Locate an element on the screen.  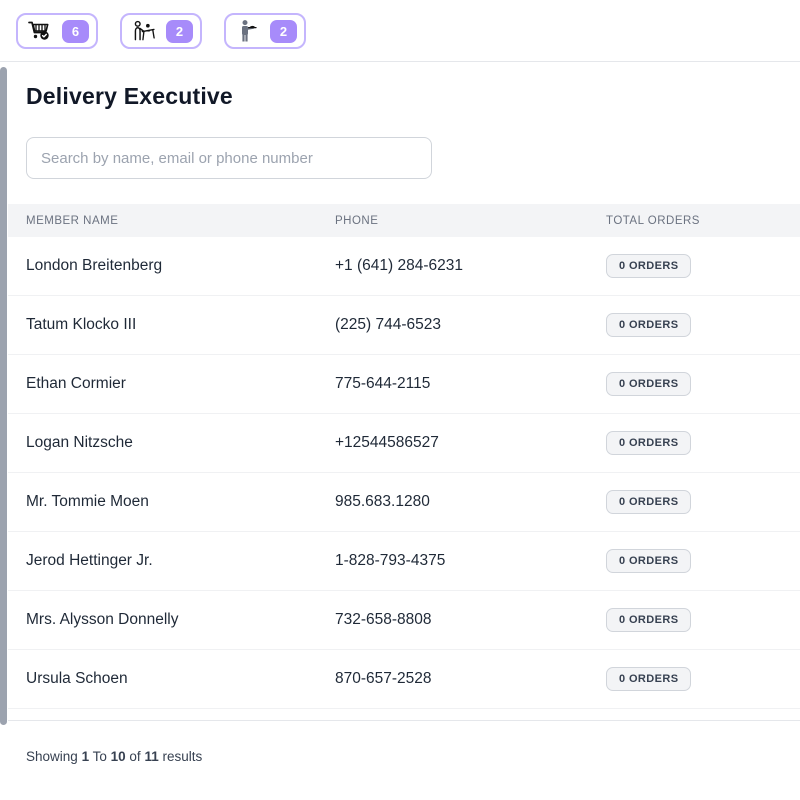
cart-count-badge: 6 is located at coordinates (75, 31).